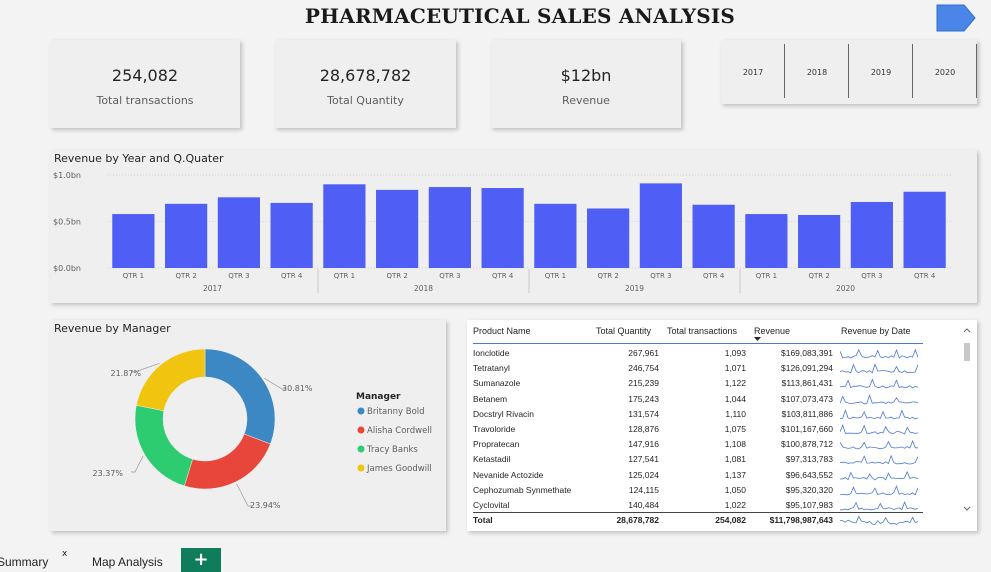 The image size is (991, 572). Describe the element at coordinates (735, 444) in the screenshot. I see `transactions-cell: 1,108` at that location.